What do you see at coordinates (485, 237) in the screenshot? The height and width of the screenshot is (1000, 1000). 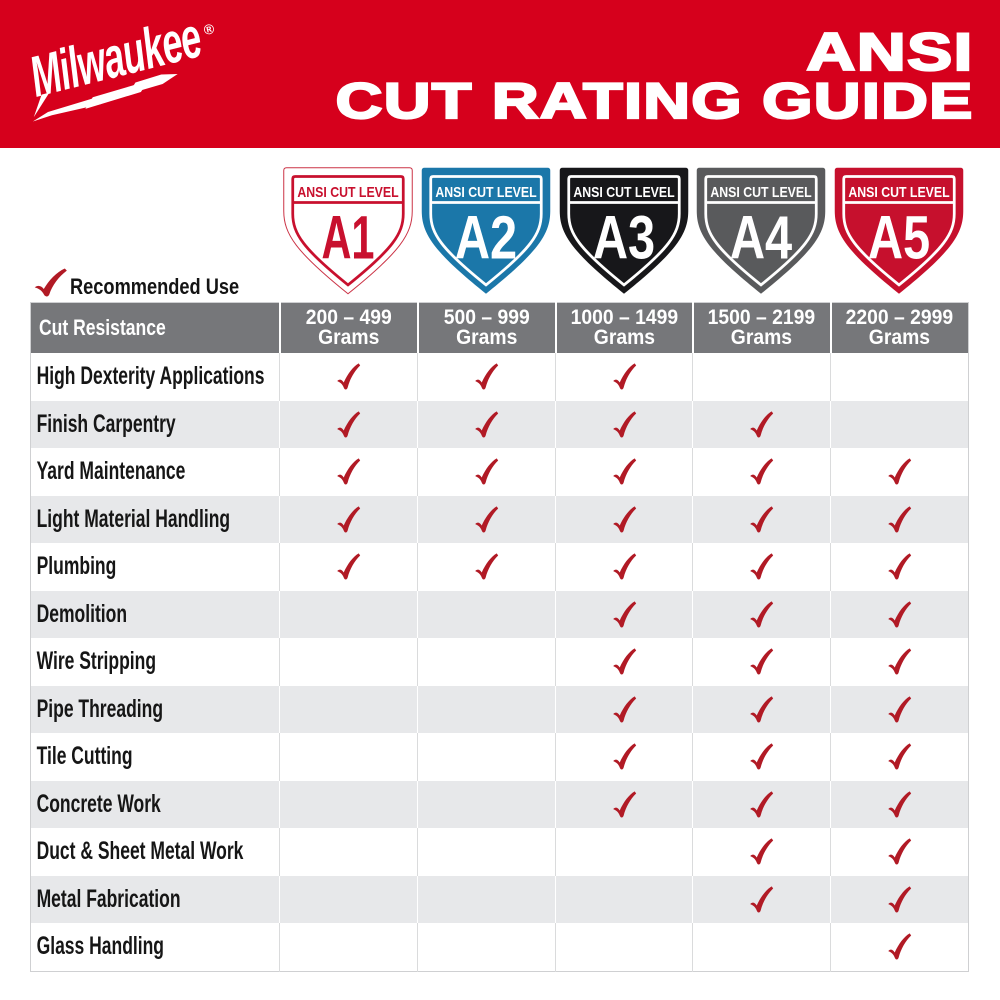 I see `svg-text: A2` at bounding box center [485, 237].